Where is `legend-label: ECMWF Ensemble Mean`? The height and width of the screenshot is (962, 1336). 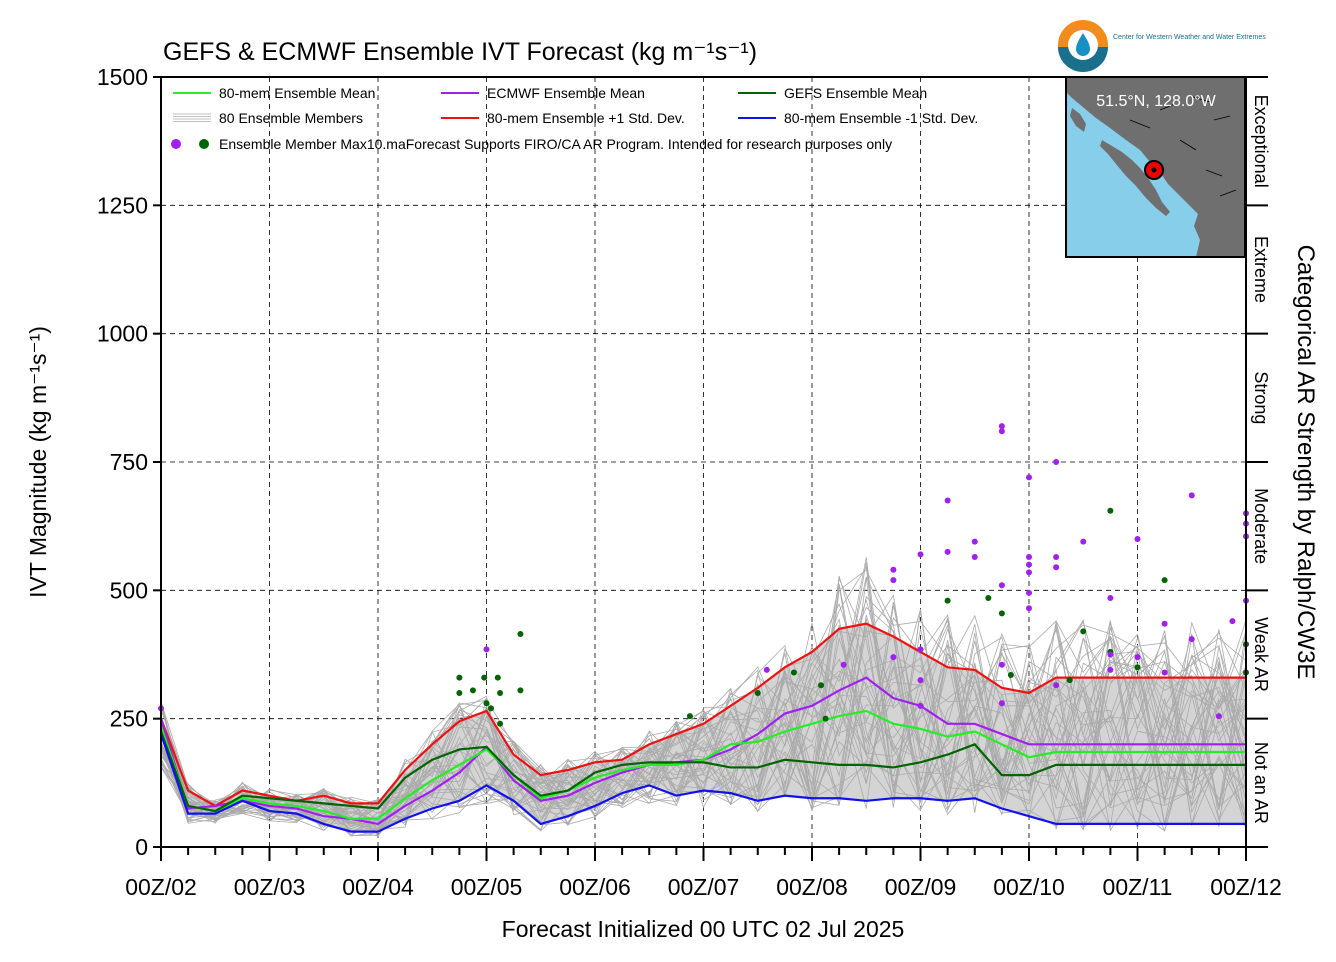
legend-label: ECMWF Ensemble Mean is located at coordinates (566, 93).